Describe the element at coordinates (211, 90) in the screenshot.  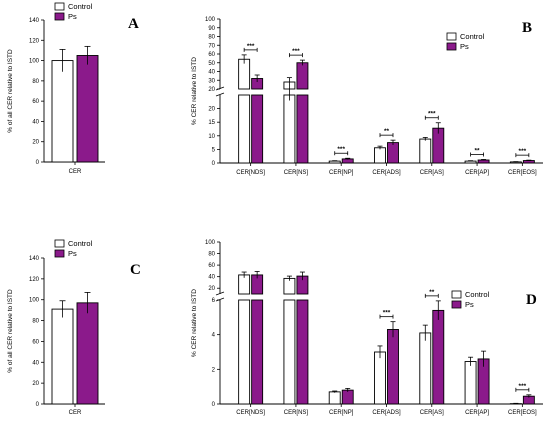
I see `y-tick-label-B: 20` at that location.